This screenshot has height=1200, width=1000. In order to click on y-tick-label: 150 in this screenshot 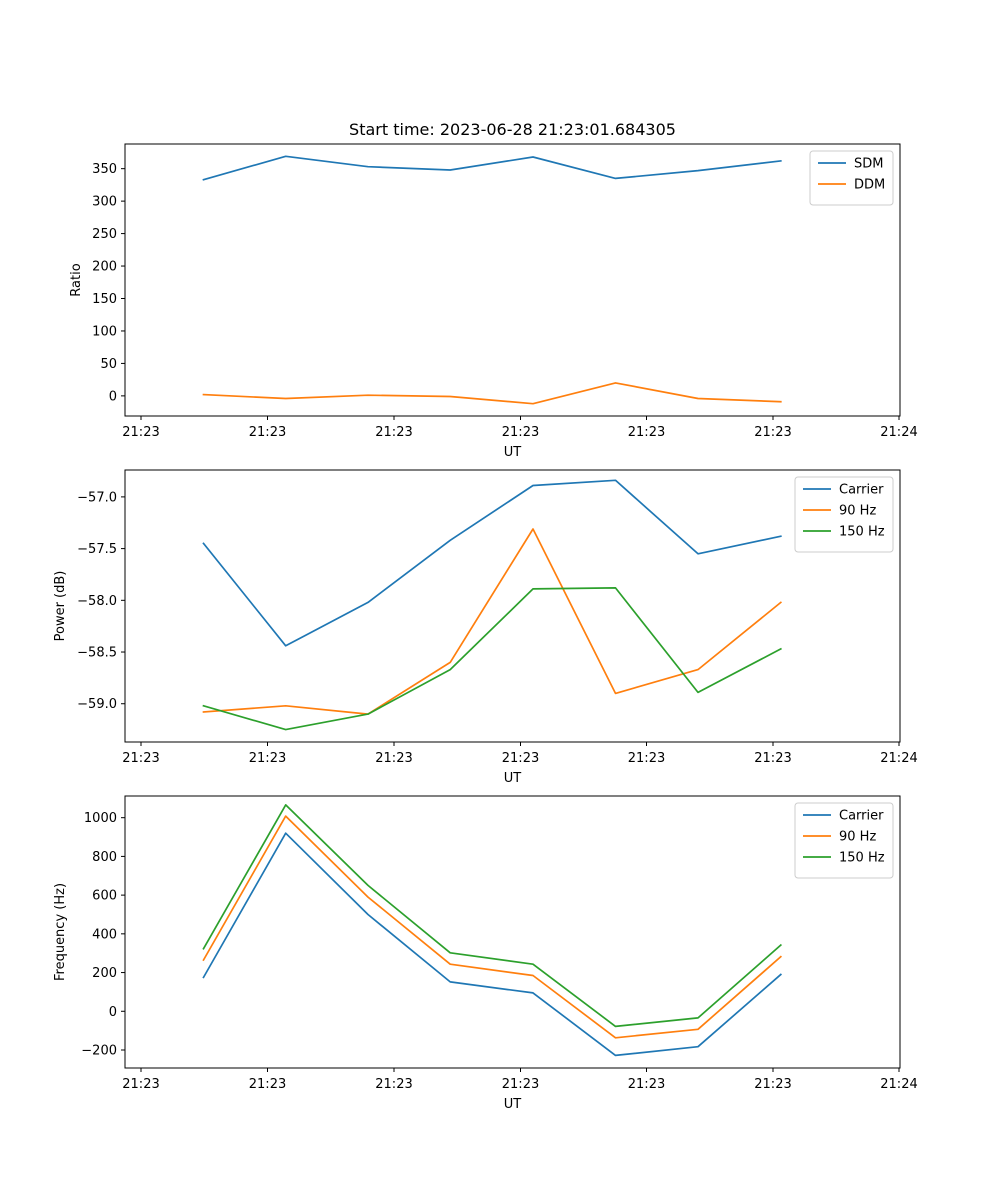, I will do `click(104, 299)`.